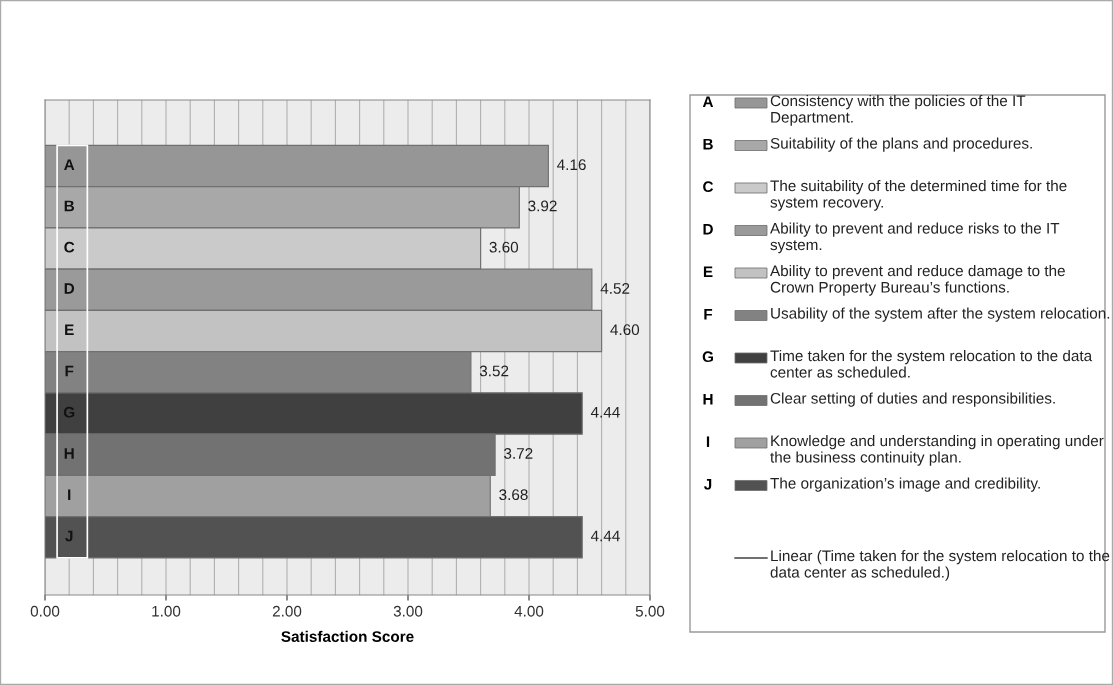 The width and height of the screenshot is (1113, 685). What do you see at coordinates (69, 288) in the screenshot?
I see `y-tick-label: D` at bounding box center [69, 288].